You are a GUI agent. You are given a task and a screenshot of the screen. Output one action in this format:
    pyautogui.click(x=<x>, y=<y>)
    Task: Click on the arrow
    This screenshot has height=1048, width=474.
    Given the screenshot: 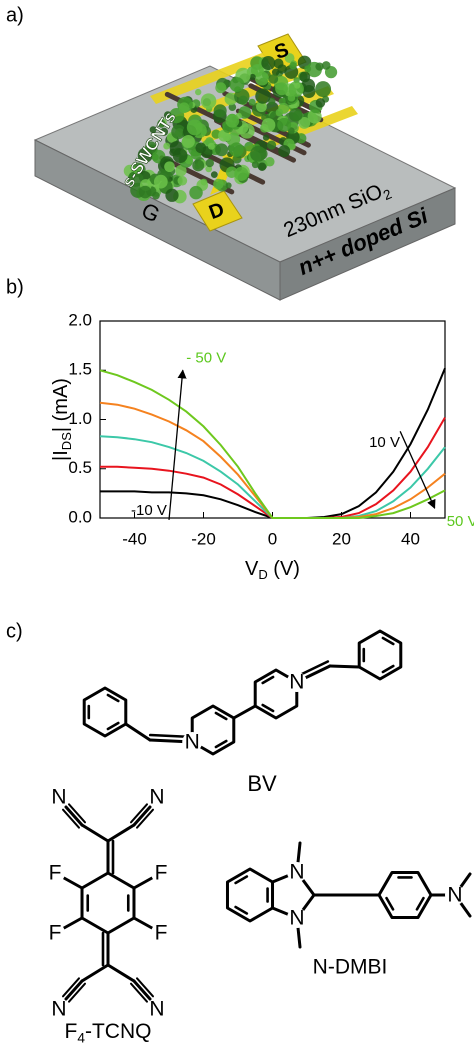 What is the action you would take?
    pyautogui.click(x=177, y=445)
    